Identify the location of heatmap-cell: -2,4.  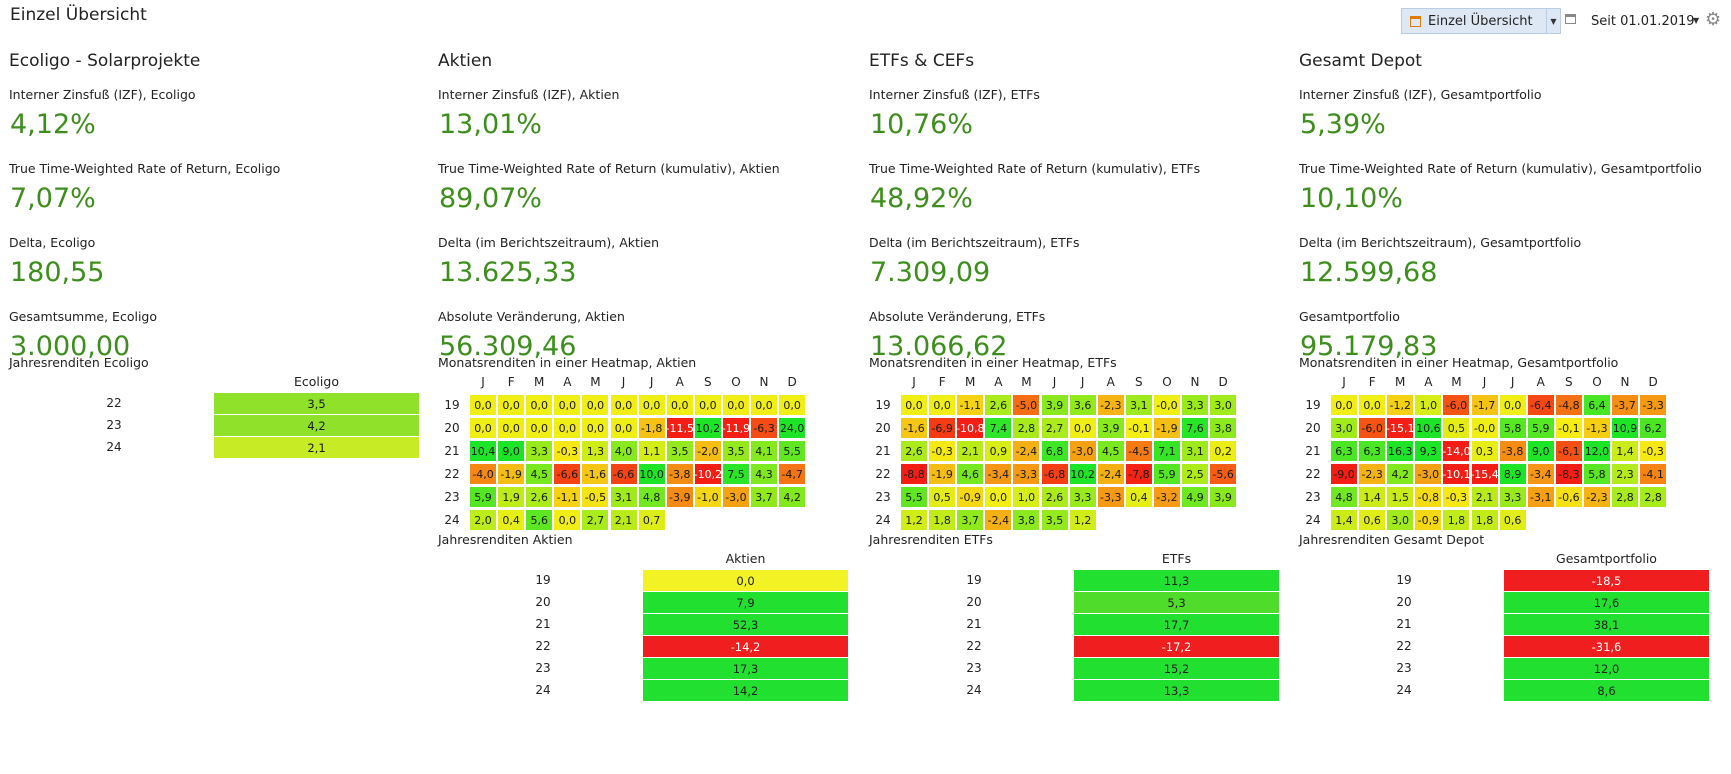
(1110, 474).